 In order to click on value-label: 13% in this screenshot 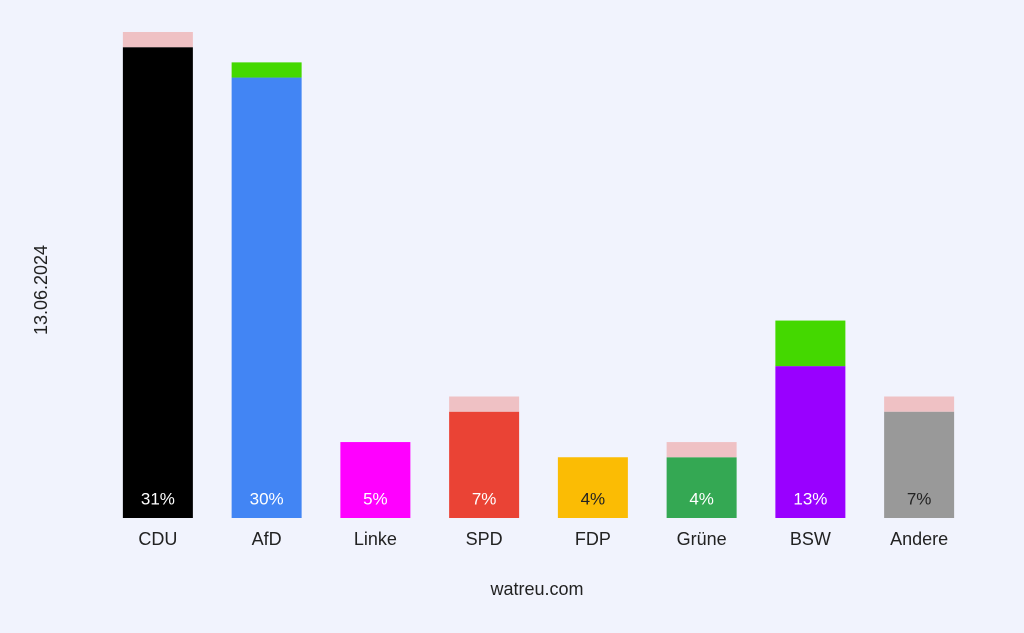, I will do `click(810, 498)`.